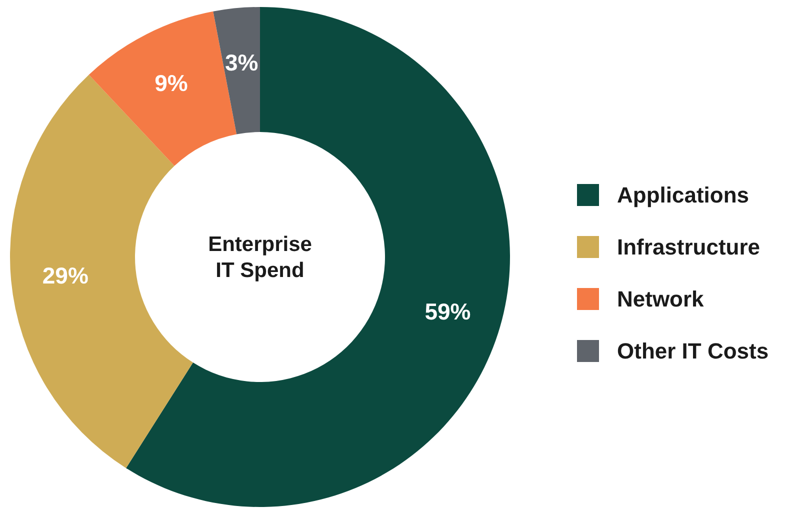 The height and width of the screenshot is (514, 803). What do you see at coordinates (688, 247) in the screenshot?
I see `legend-label: Infrastructure` at bounding box center [688, 247].